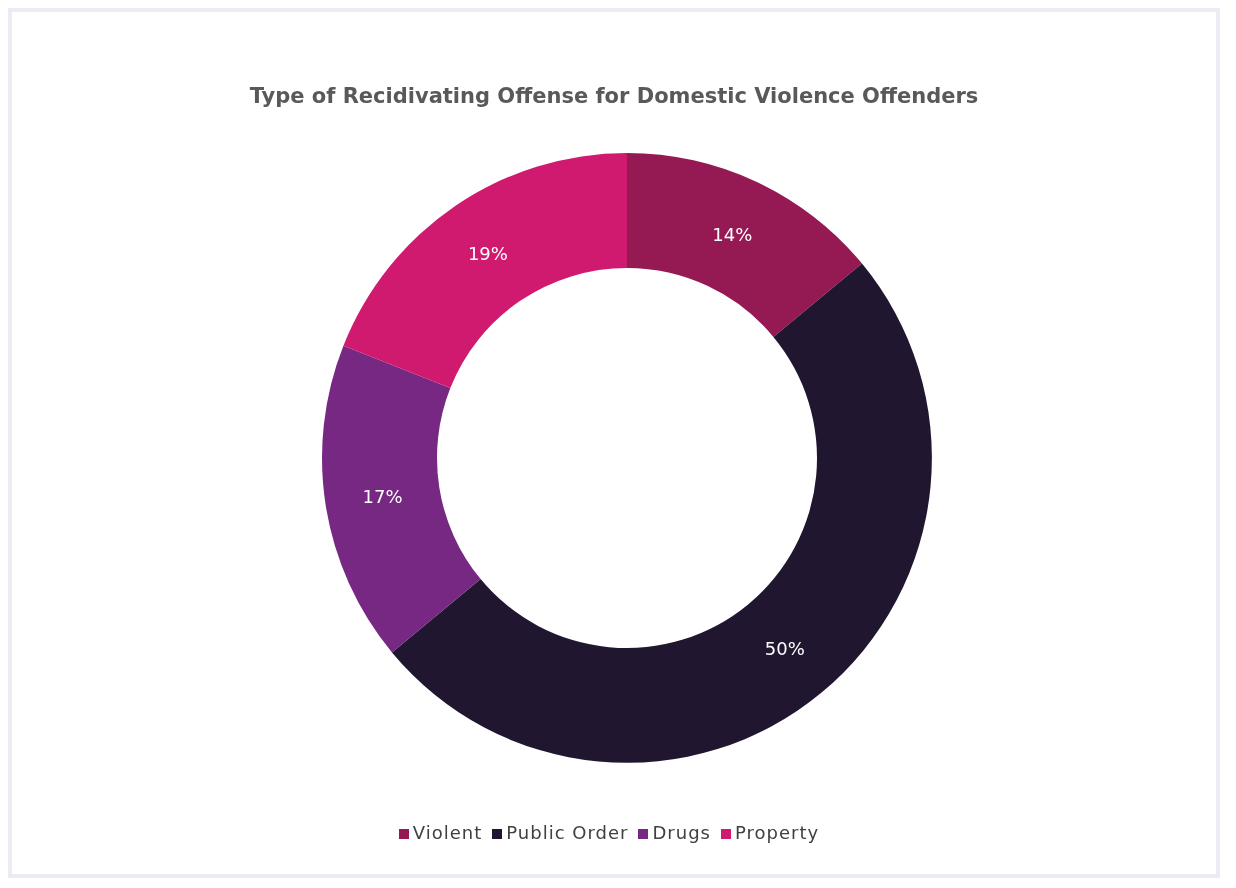 This screenshot has height=888, width=1236. What do you see at coordinates (487, 253) in the screenshot?
I see `data-label: 19%` at bounding box center [487, 253].